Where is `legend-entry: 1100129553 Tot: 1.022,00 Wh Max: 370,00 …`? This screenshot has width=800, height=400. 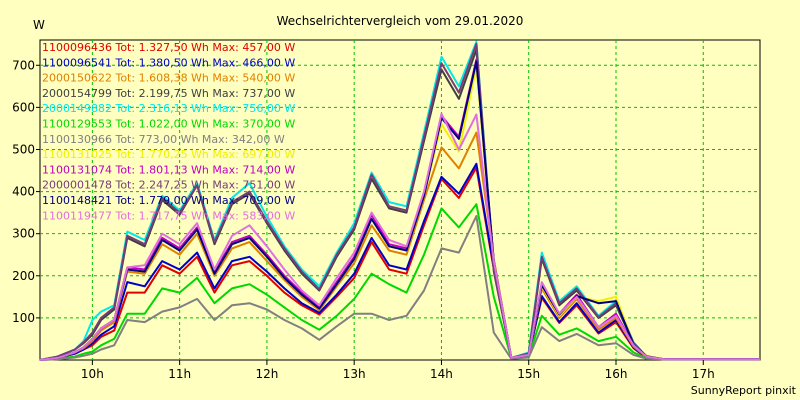 legend-entry: 1100129553 Tot: 1.022,00 Wh Max: 370,00 … is located at coordinates (168, 124).